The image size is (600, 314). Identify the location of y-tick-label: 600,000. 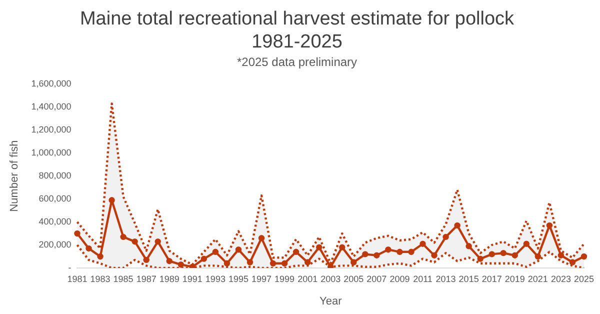
(55, 198).